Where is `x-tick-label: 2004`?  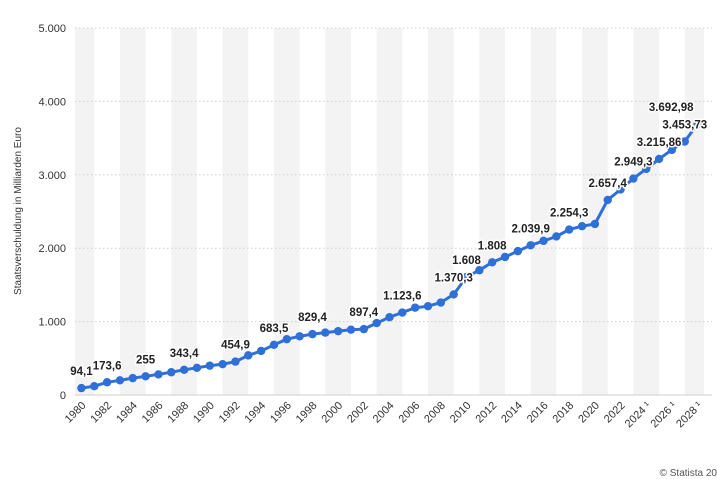
x-tick-label: 2004 is located at coordinates (384, 413).